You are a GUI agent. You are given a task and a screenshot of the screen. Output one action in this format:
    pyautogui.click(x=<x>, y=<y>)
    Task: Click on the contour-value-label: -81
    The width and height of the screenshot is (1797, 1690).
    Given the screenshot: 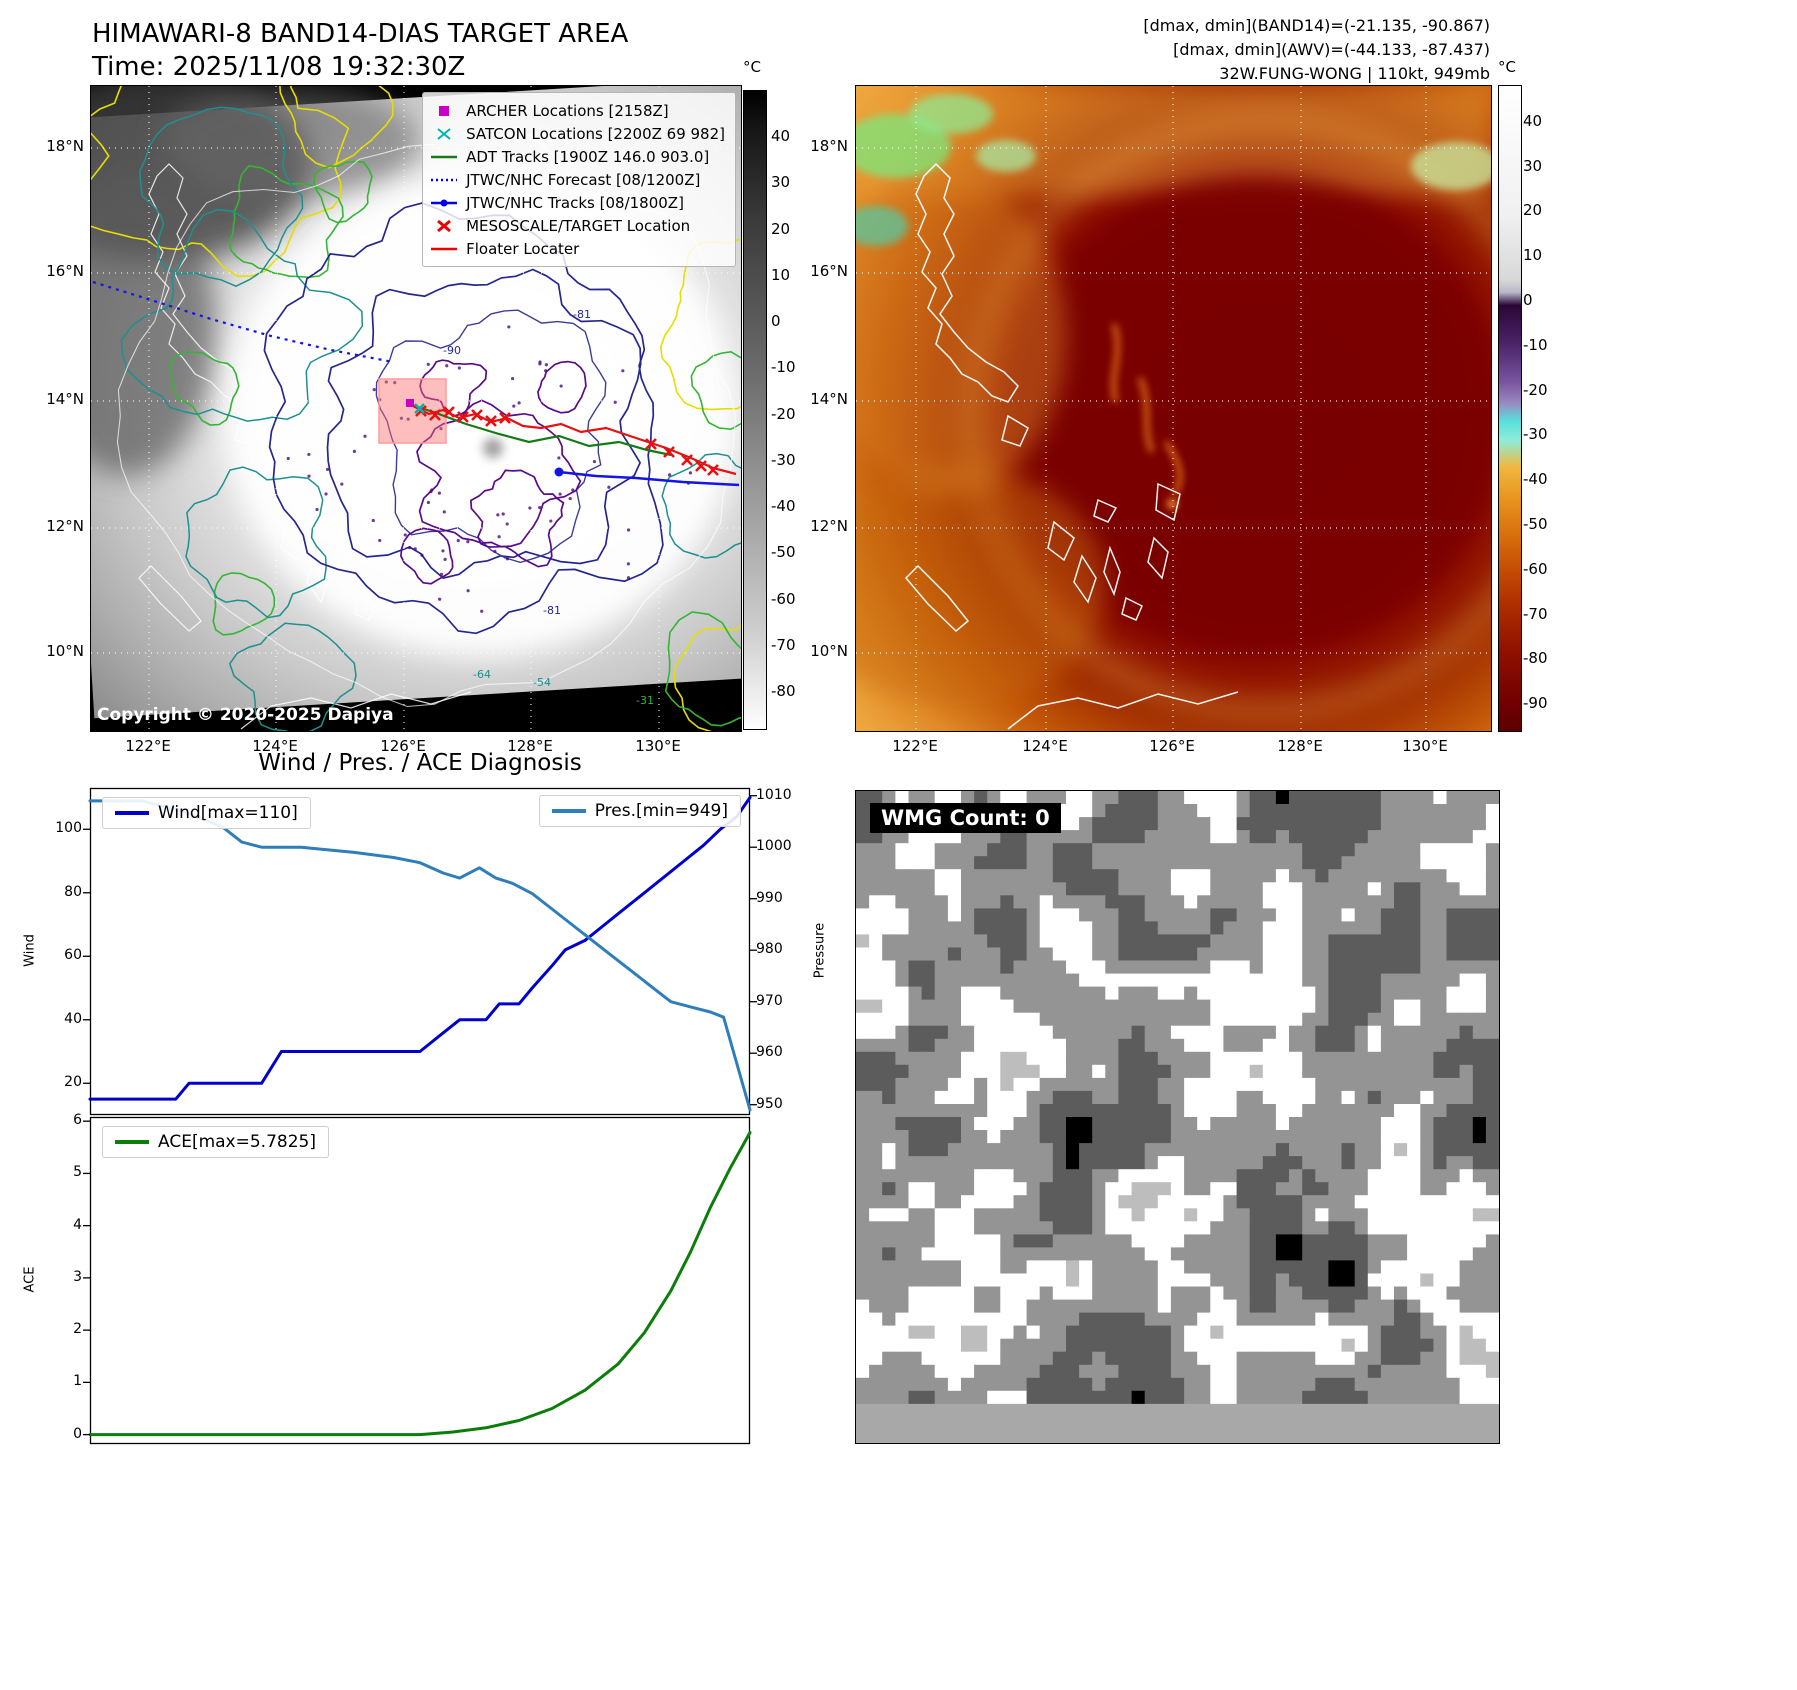 What is the action you would take?
    pyautogui.click(x=582, y=314)
    